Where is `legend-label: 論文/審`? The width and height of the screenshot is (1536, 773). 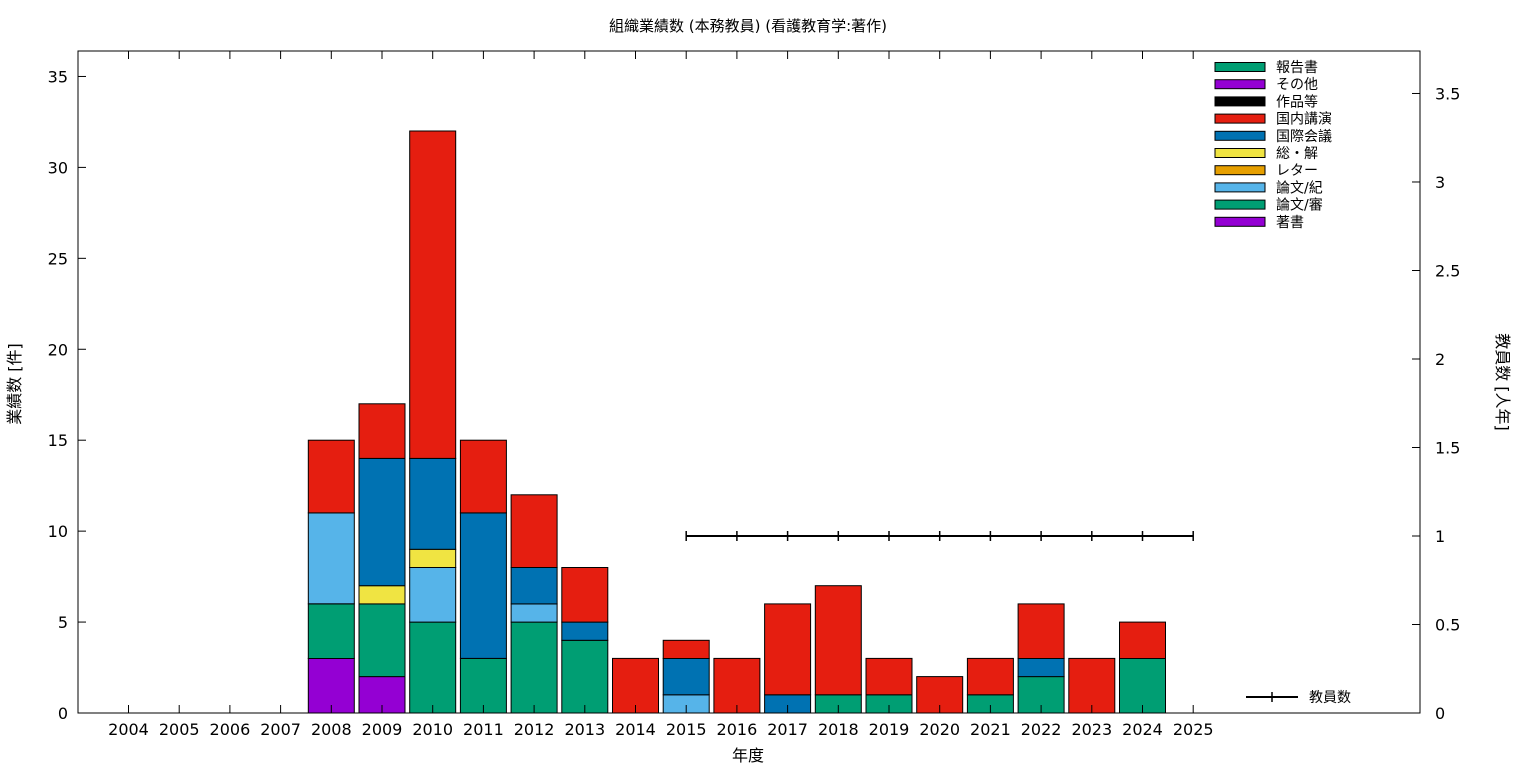 legend-label: 論文/審 is located at coordinates (1299, 206).